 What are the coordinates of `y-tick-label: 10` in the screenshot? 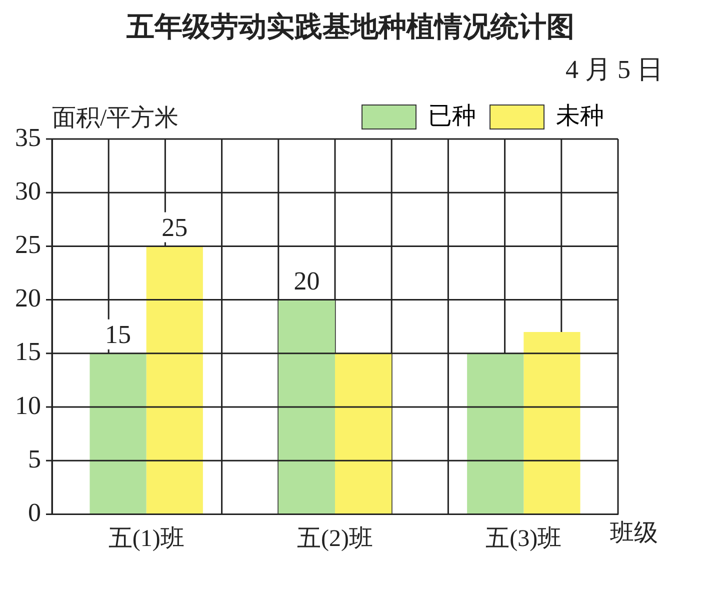 It's located at (28, 405).